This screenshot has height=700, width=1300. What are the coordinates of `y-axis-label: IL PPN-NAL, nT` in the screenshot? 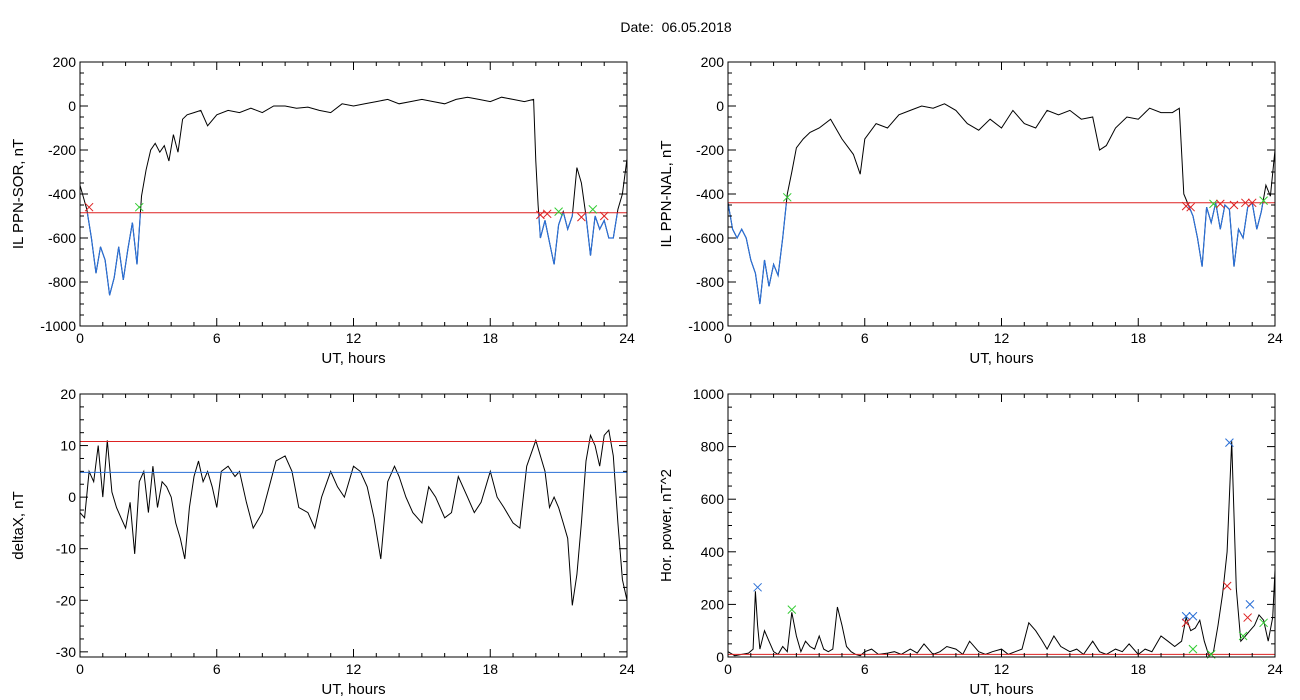 It's located at (666, 194).